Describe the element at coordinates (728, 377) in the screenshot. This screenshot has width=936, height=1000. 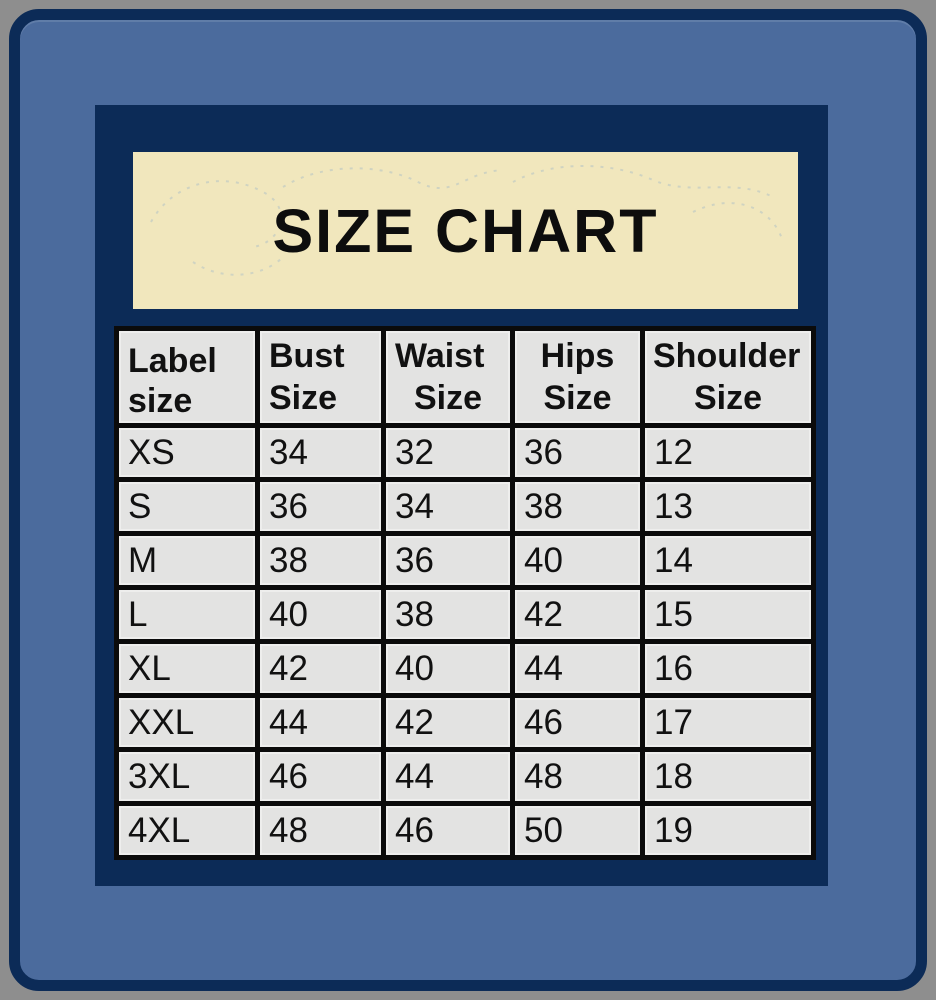
I see `column-header-shoulder-size: Shoulder Size` at that location.